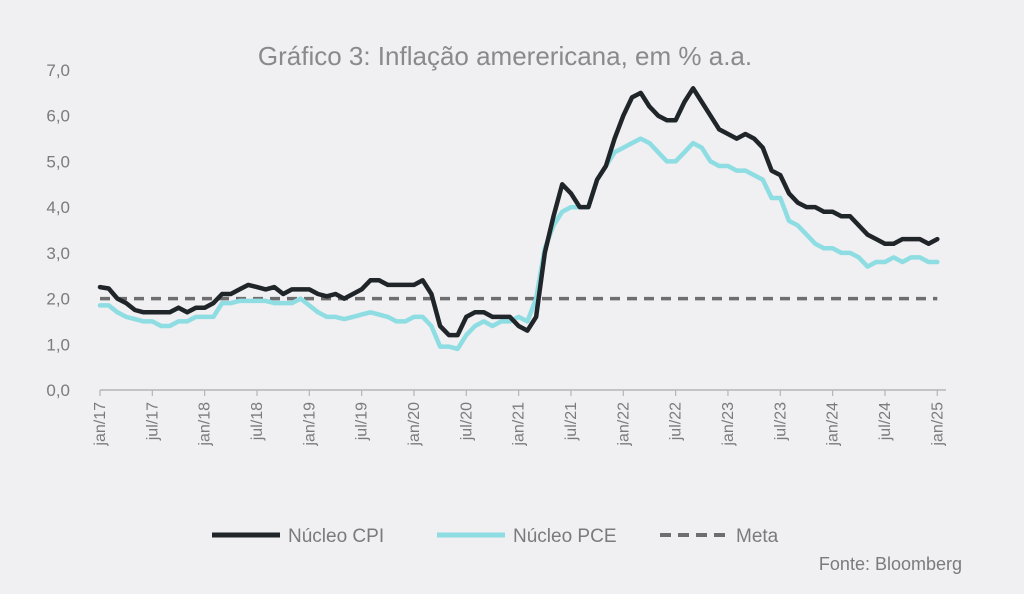 This screenshot has height=594, width=1024. What do you see at coordinates (309, 424) in the screenshot?
I see `x-tick-label: jan/19` at bounding box center [309, 424].